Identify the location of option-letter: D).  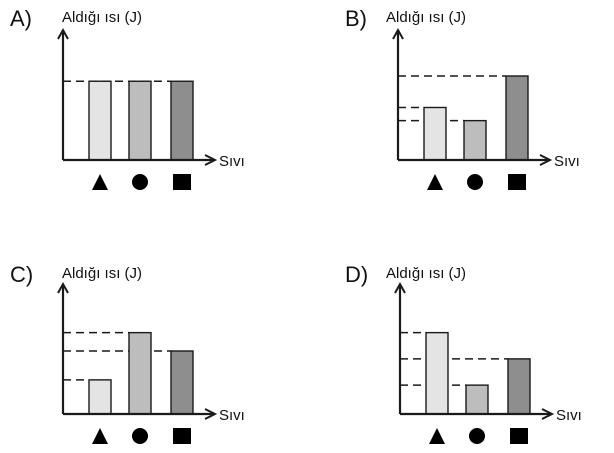
(356, 274).